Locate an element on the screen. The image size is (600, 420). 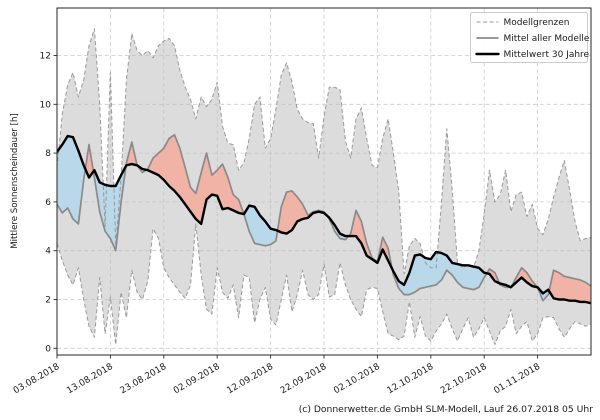
x-tick-label: 02.09.2018 is located at coordinates (197, 379).